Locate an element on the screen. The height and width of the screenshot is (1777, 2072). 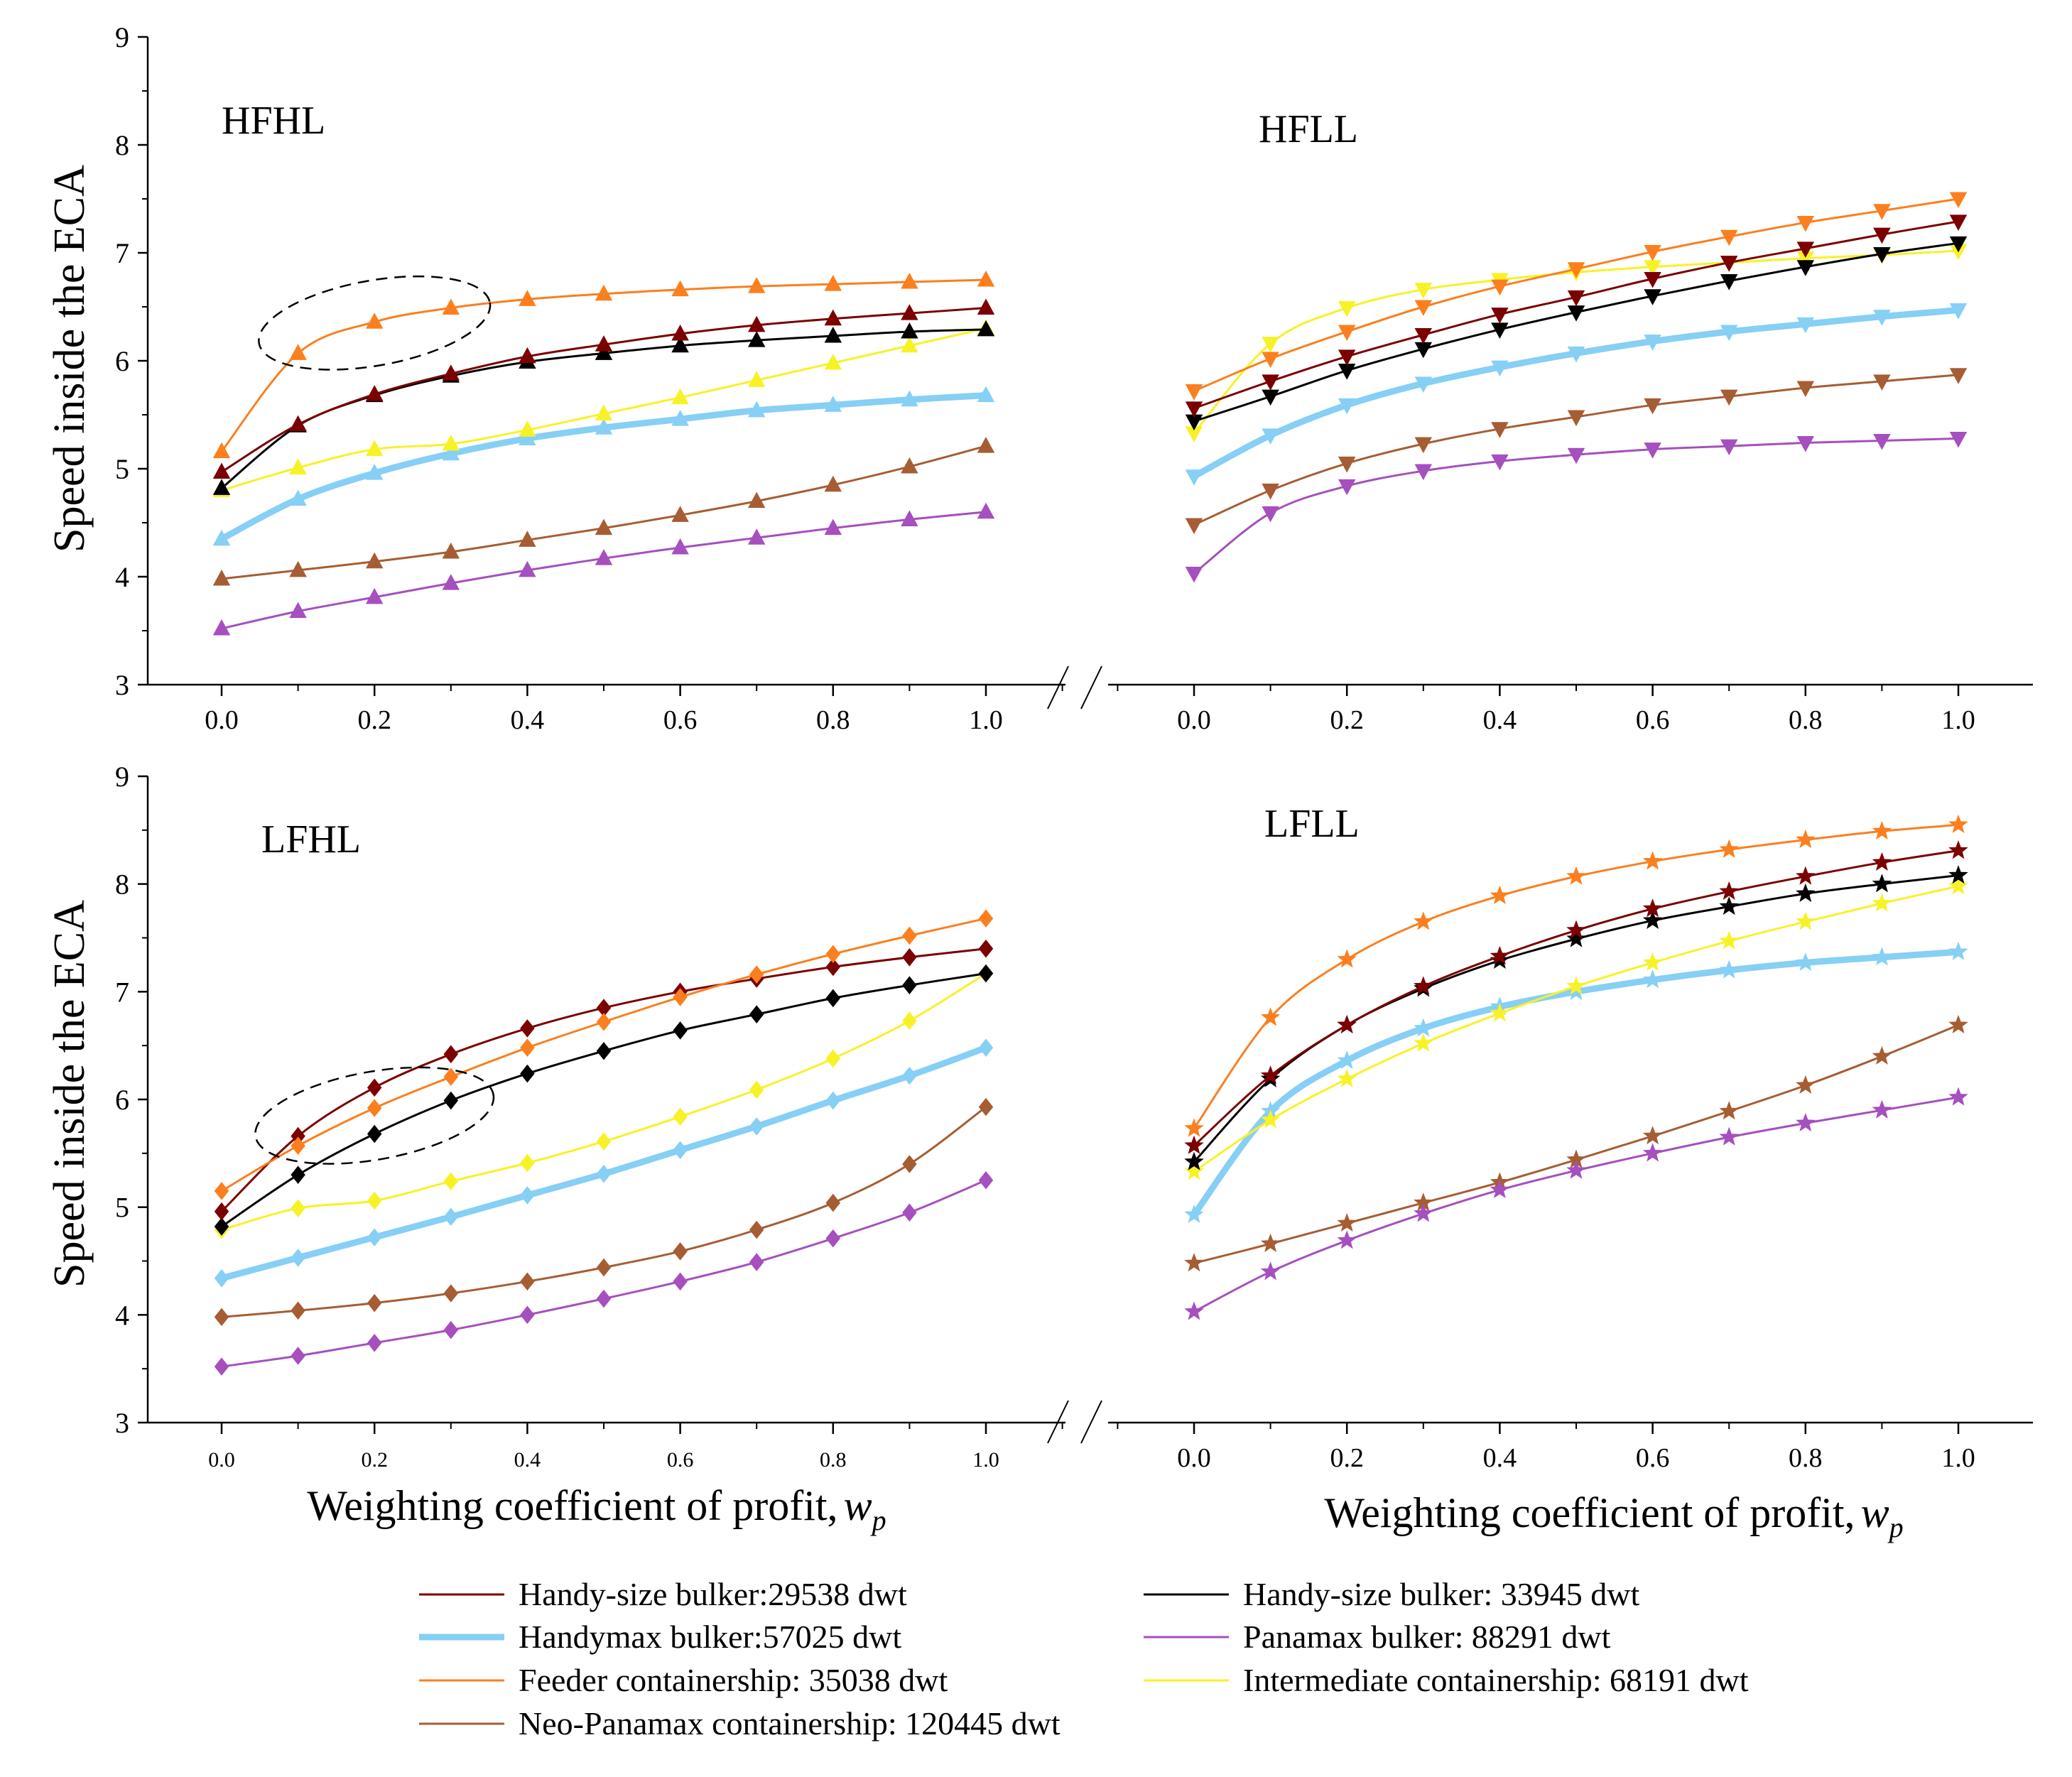
y-tick-label: 3 is located at coordinates (122, 685).